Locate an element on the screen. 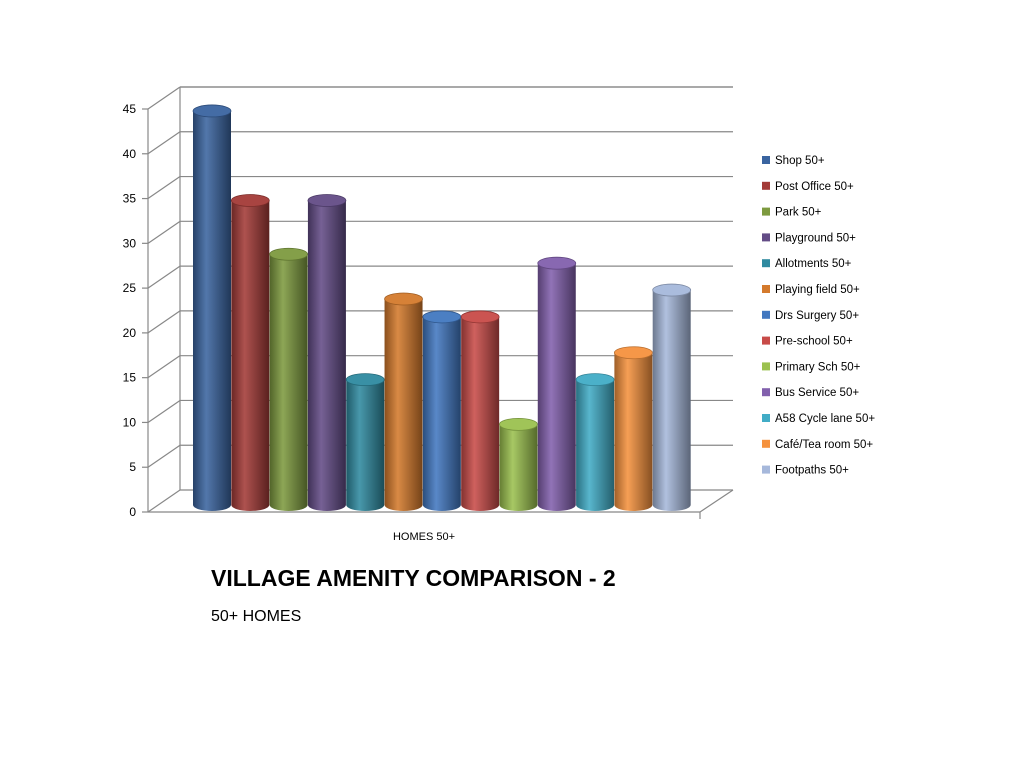 The width and height of the screenshot is (1024, 768). y-tick-label: 15 is located at coordinates (130, 378).